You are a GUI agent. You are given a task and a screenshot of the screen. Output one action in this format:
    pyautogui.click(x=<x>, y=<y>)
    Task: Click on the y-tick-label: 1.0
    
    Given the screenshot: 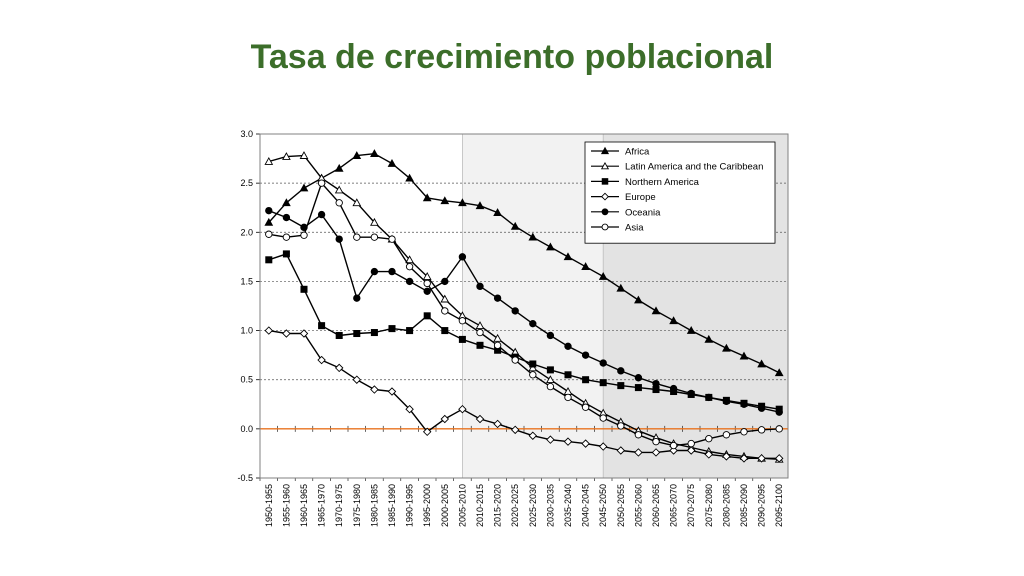 What is the action you would take?
    pyautogui.click(x=246, y=331)
    